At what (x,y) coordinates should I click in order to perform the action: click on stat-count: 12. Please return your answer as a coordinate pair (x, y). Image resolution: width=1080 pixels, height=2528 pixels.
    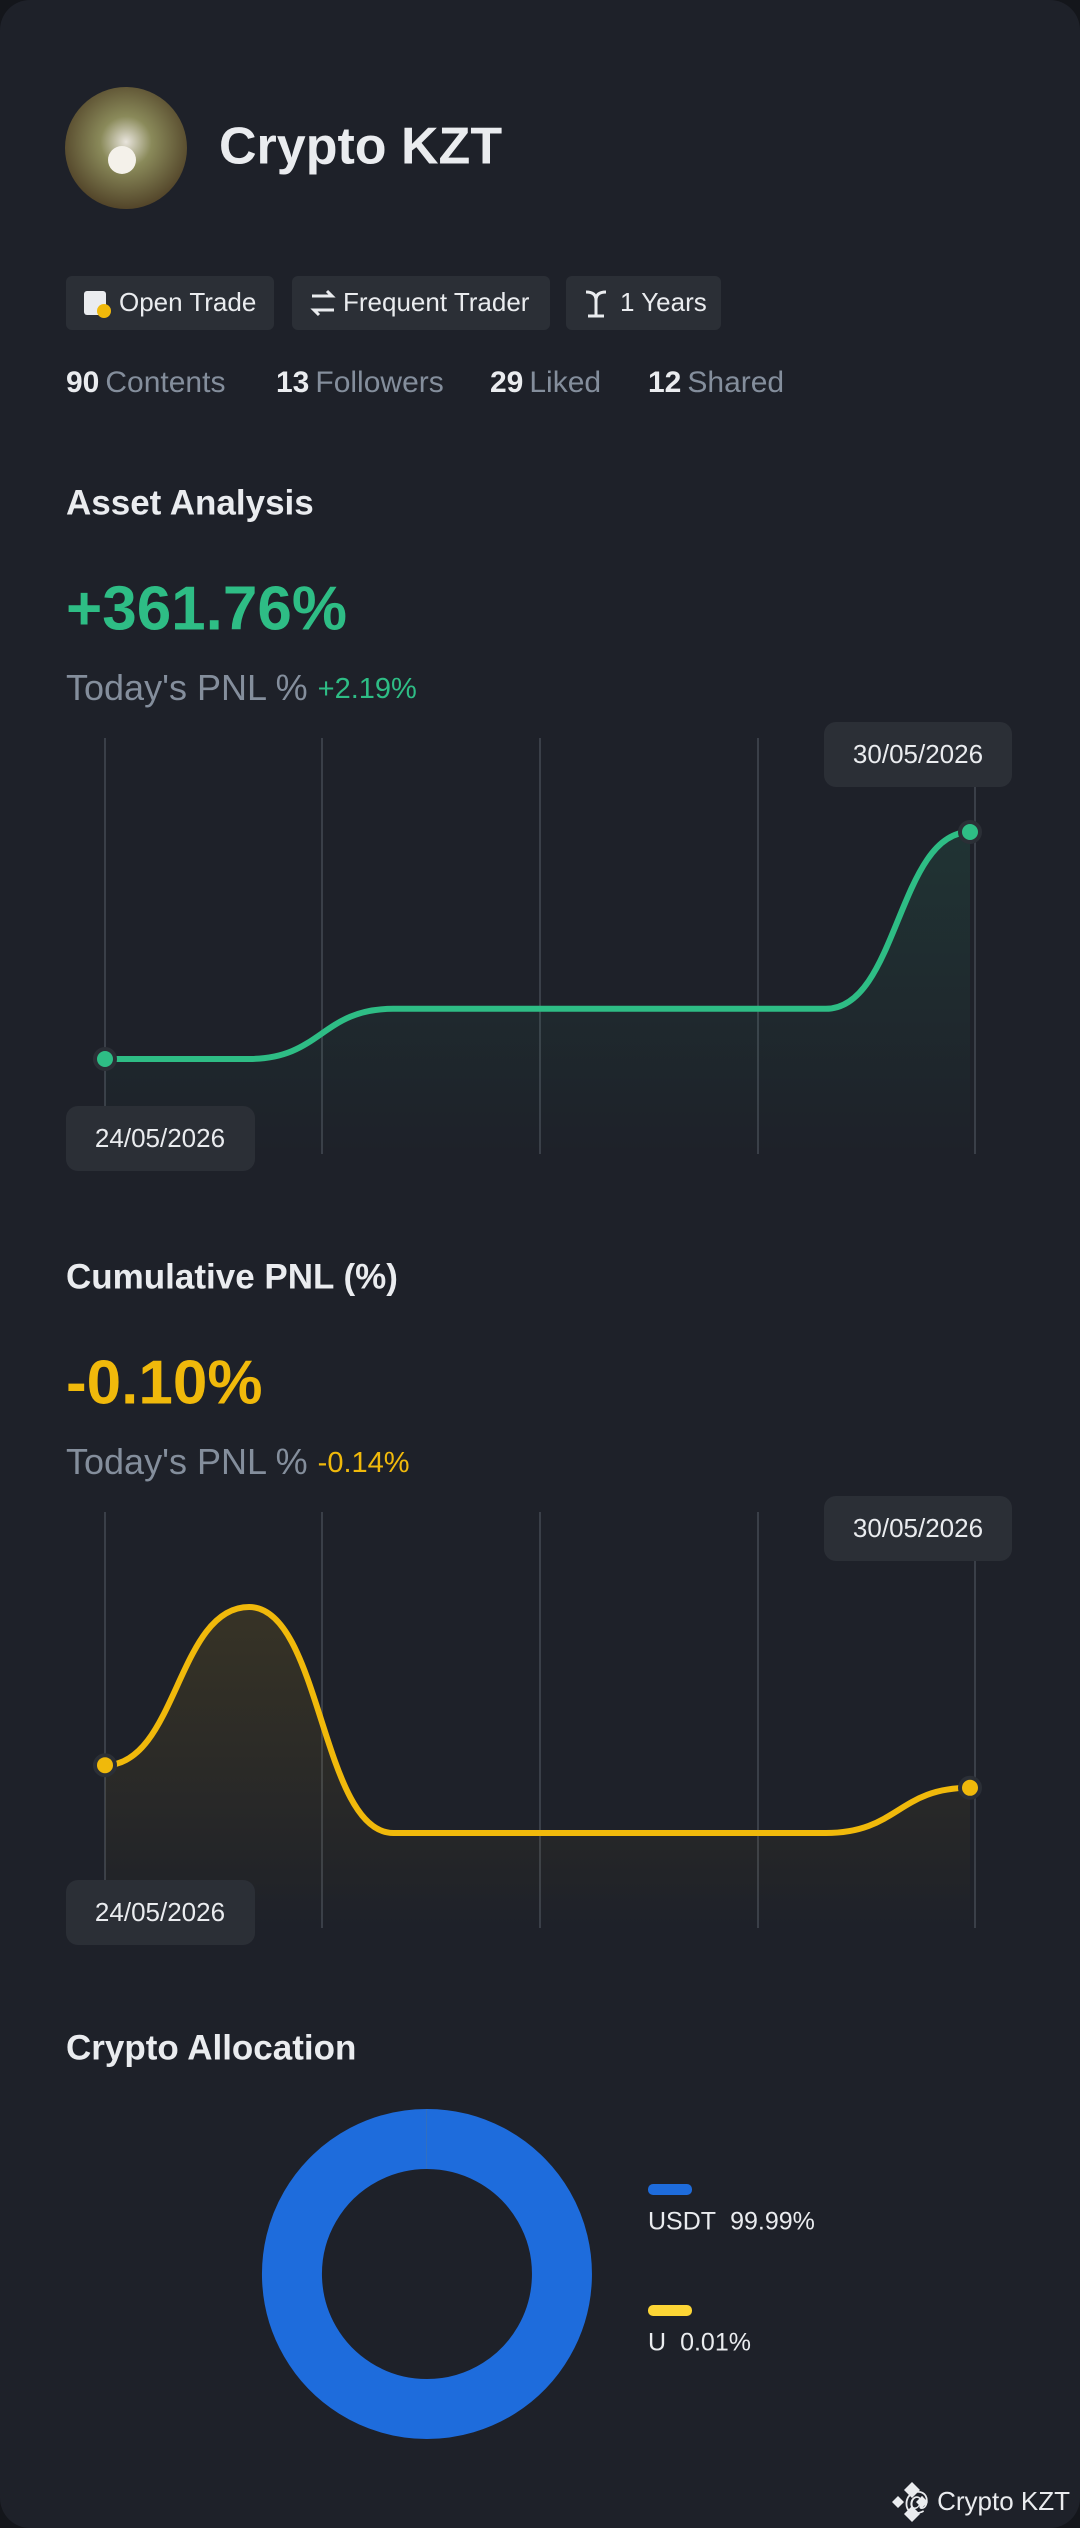
    Looking at the image, I should click on (664, 382).